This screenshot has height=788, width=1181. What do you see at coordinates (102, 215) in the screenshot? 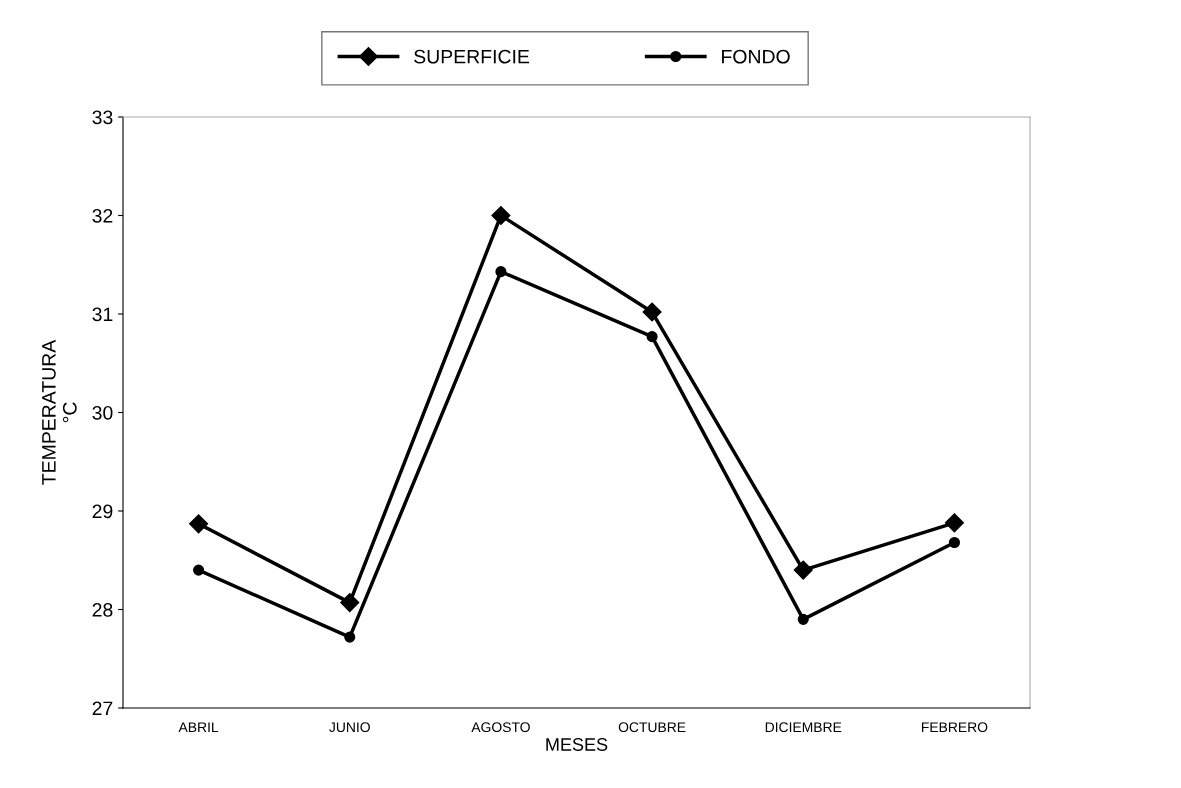
I see `y-tick-label: 32` at bounding box center [102, 215].